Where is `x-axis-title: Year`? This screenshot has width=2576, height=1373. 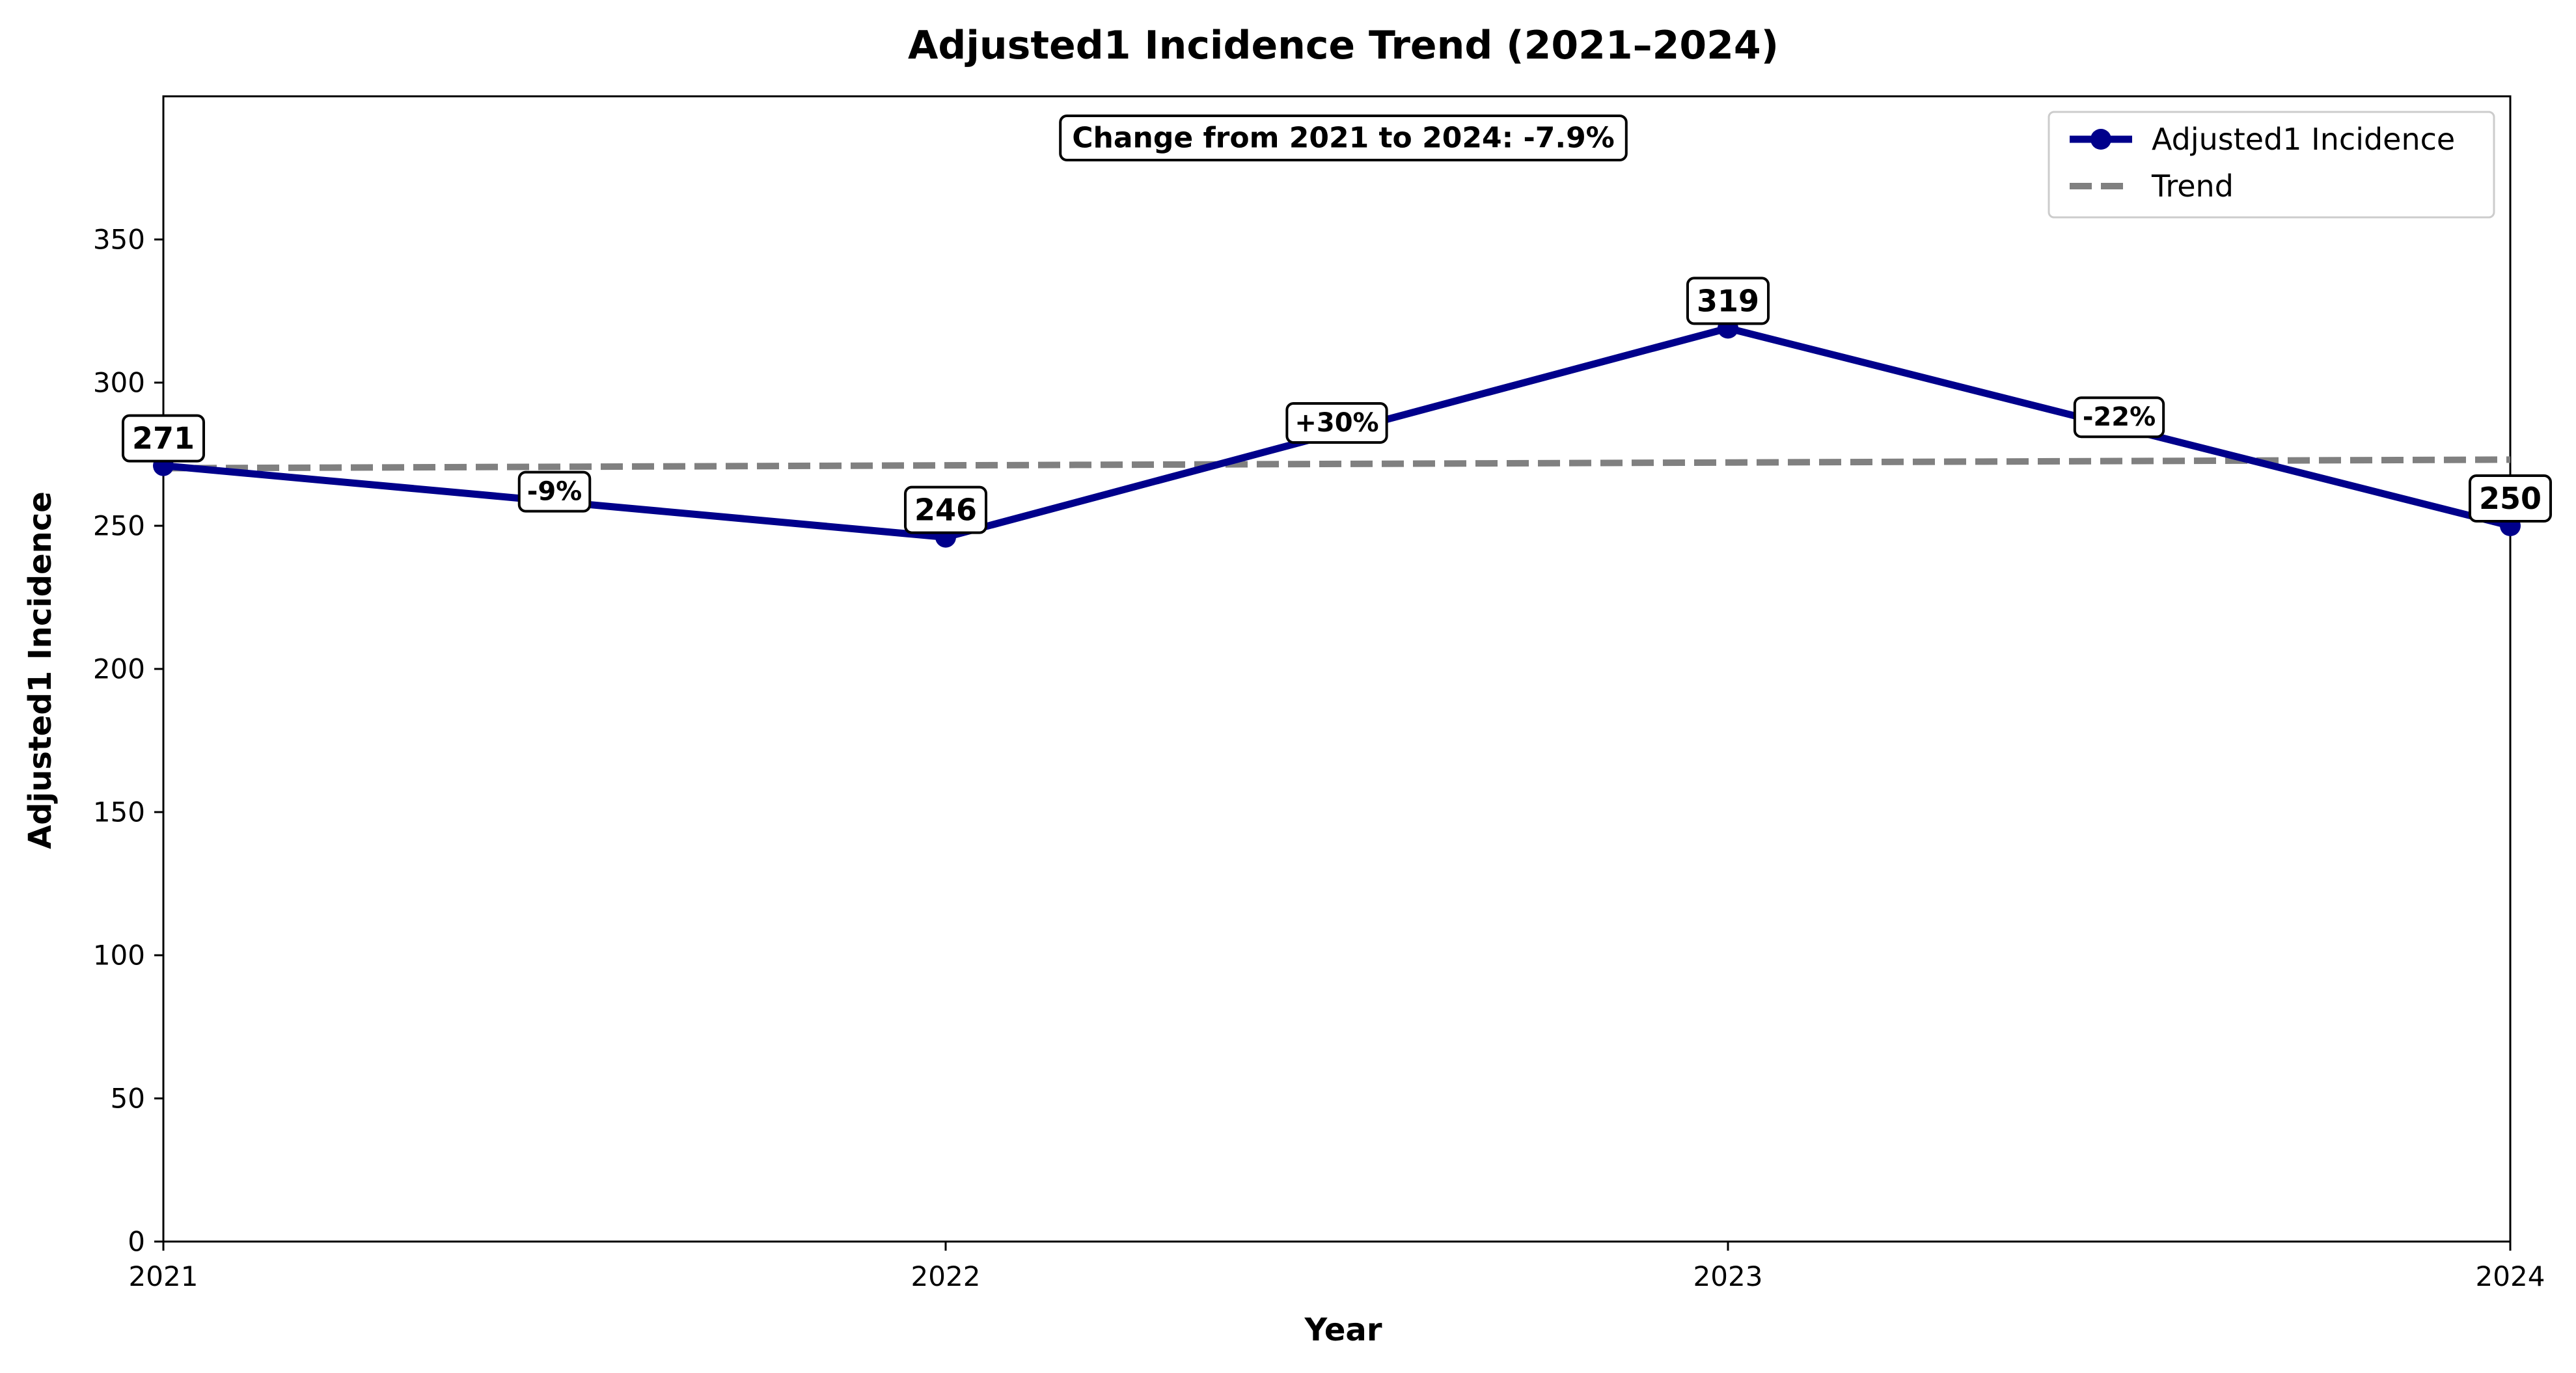 x-axis-title: Year is located at coordinates (1343, 1330).